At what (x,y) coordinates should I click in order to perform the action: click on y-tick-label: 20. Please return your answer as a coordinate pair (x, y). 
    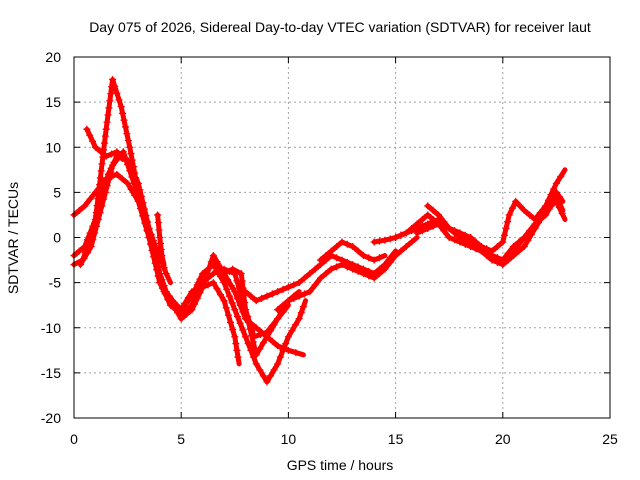
    Looking at the image, I should click on (53, 57).